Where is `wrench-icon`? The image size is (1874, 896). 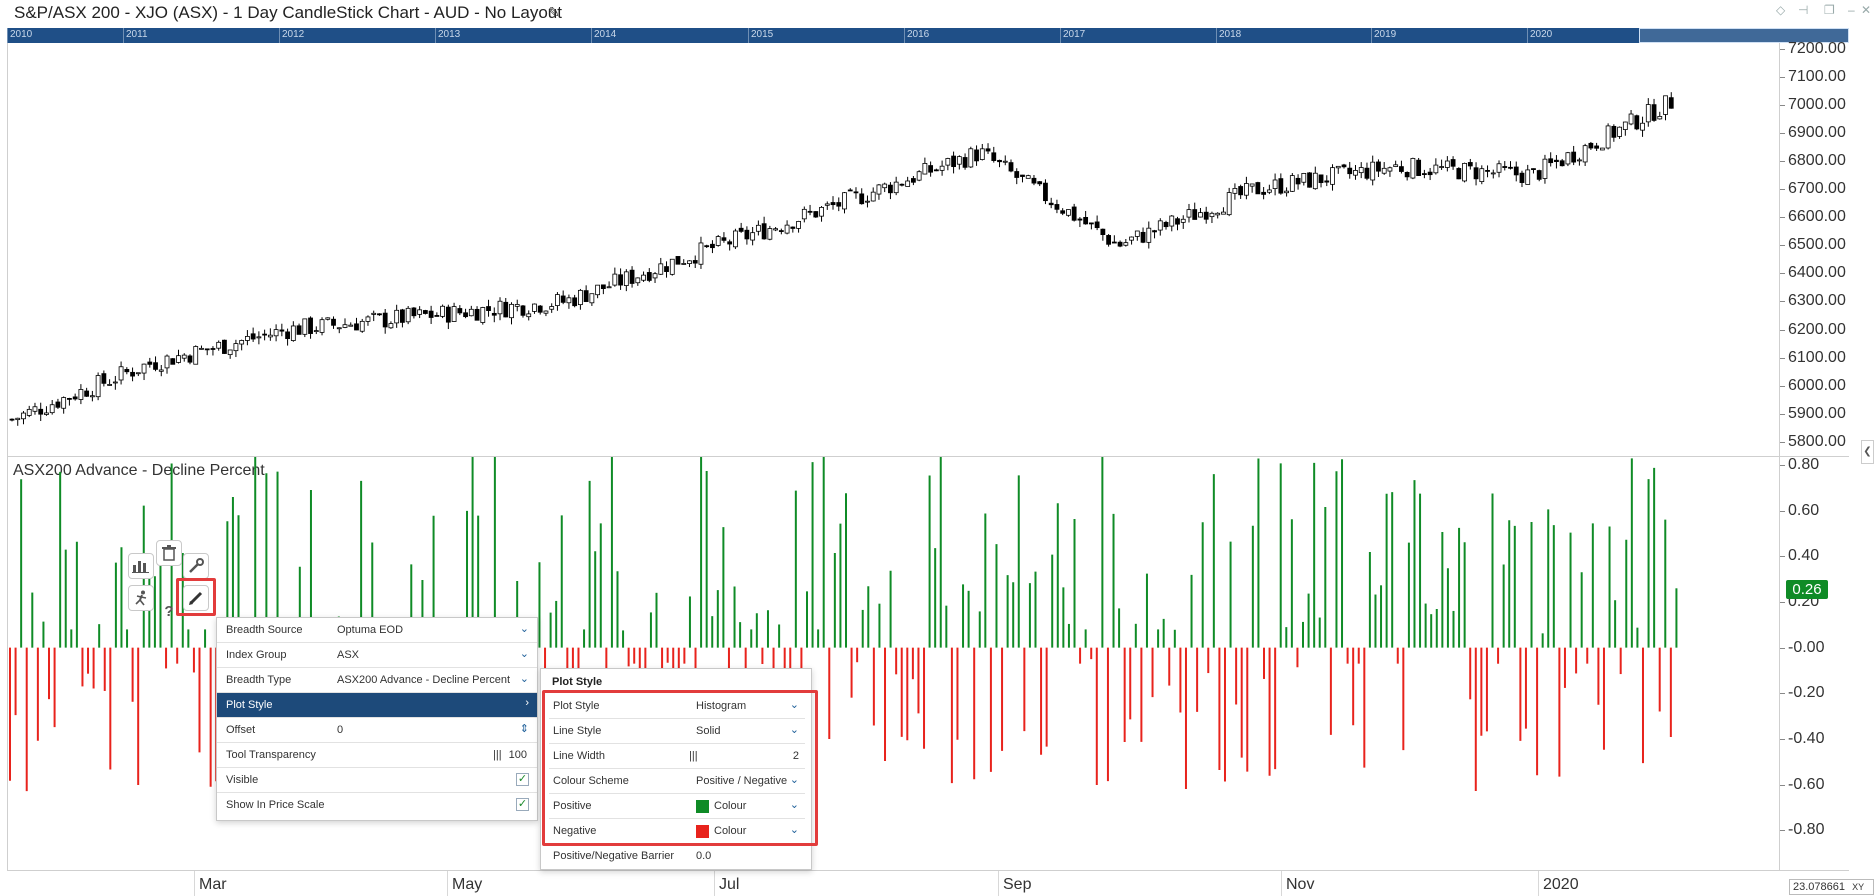 wrench-icon is located at coordinates (196, 566).